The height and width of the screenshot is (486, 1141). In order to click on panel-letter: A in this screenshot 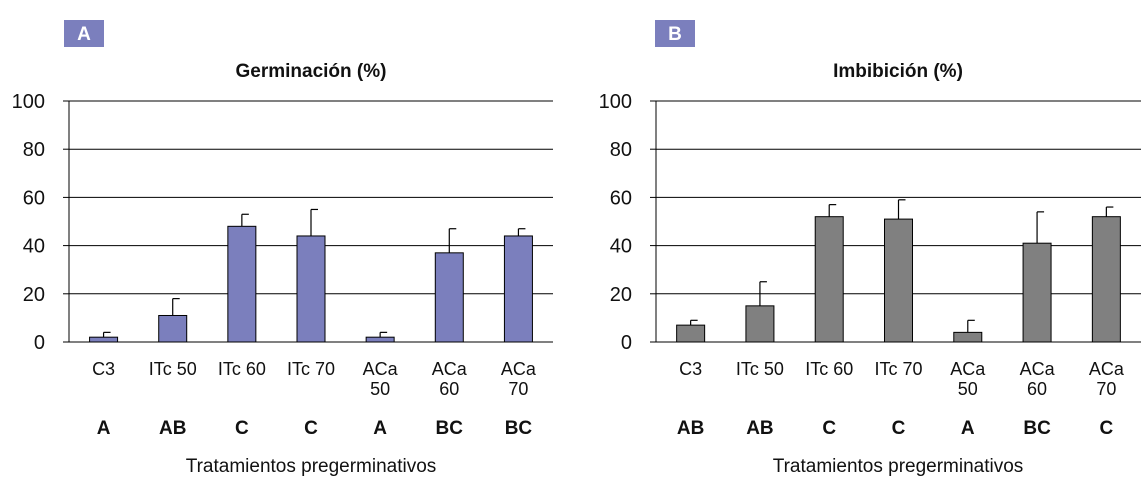, I will do `click(84, 34)`.